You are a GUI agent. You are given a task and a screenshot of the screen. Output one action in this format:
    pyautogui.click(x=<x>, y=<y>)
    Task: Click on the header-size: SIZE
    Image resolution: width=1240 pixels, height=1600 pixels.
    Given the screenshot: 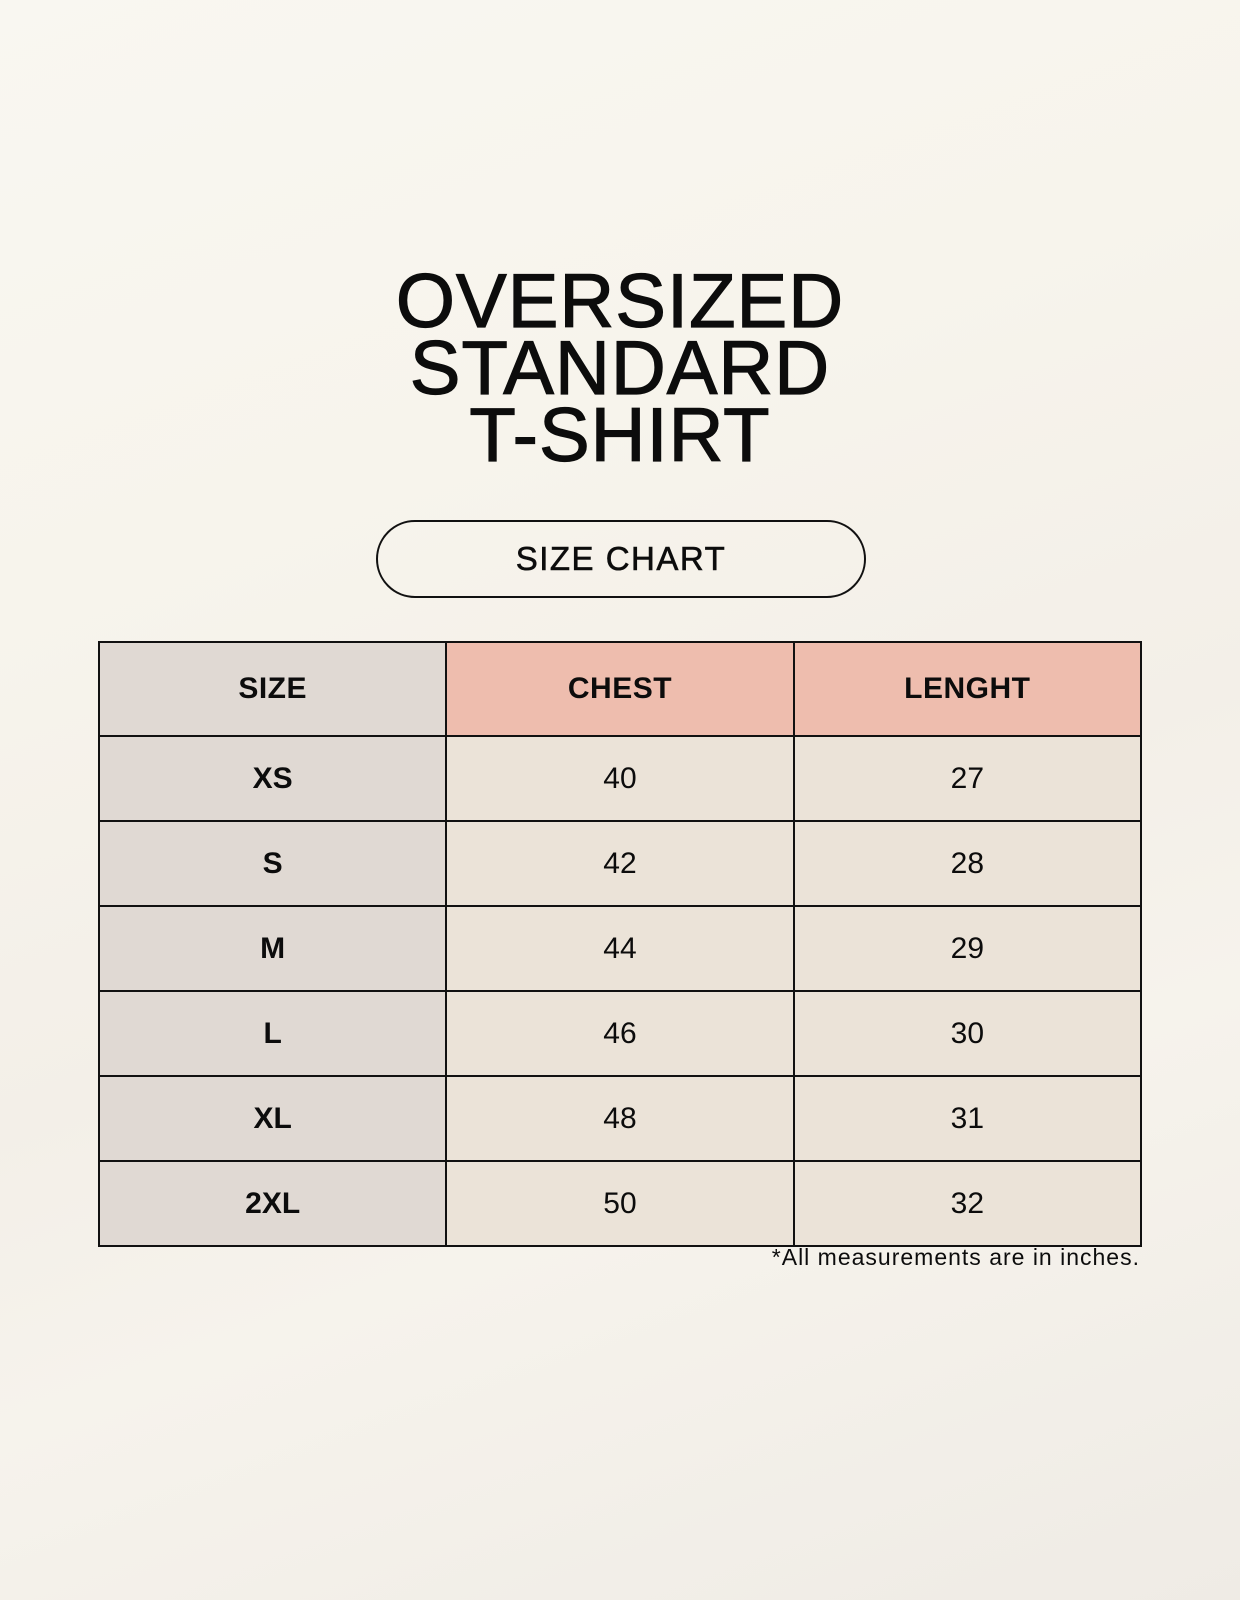 What is the action you would take?
    pyautogui.click(x=272, y=689)
    